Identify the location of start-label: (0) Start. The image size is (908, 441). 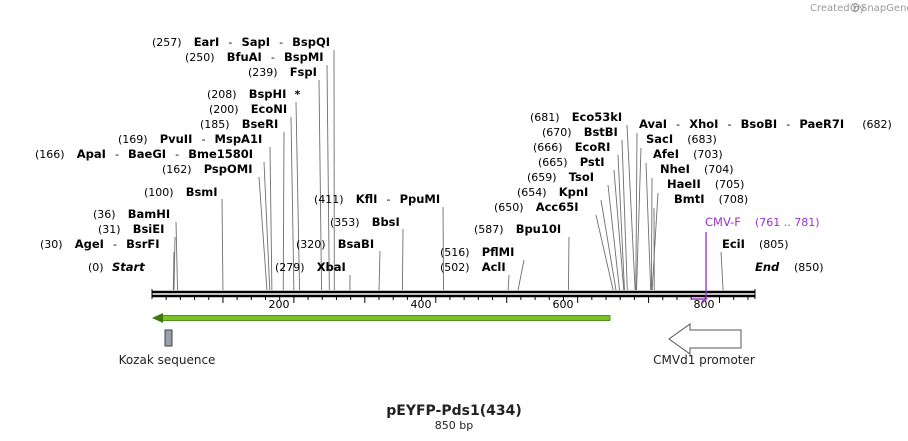
(116, 267).